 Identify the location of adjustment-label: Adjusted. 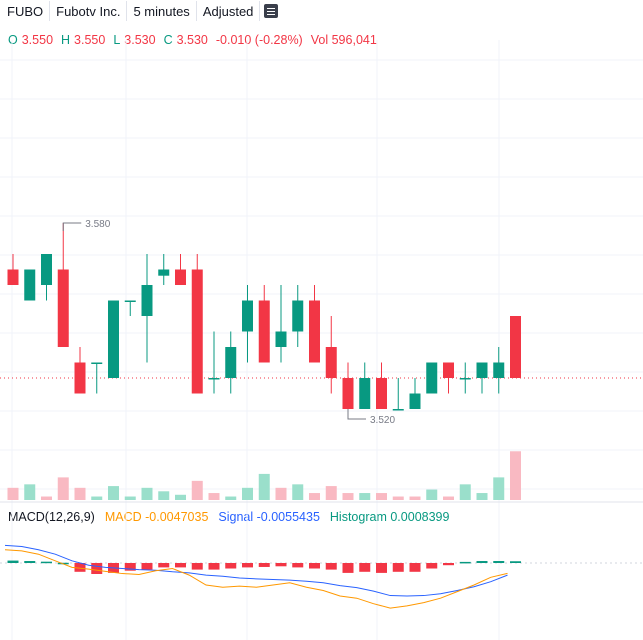
(228, 11).